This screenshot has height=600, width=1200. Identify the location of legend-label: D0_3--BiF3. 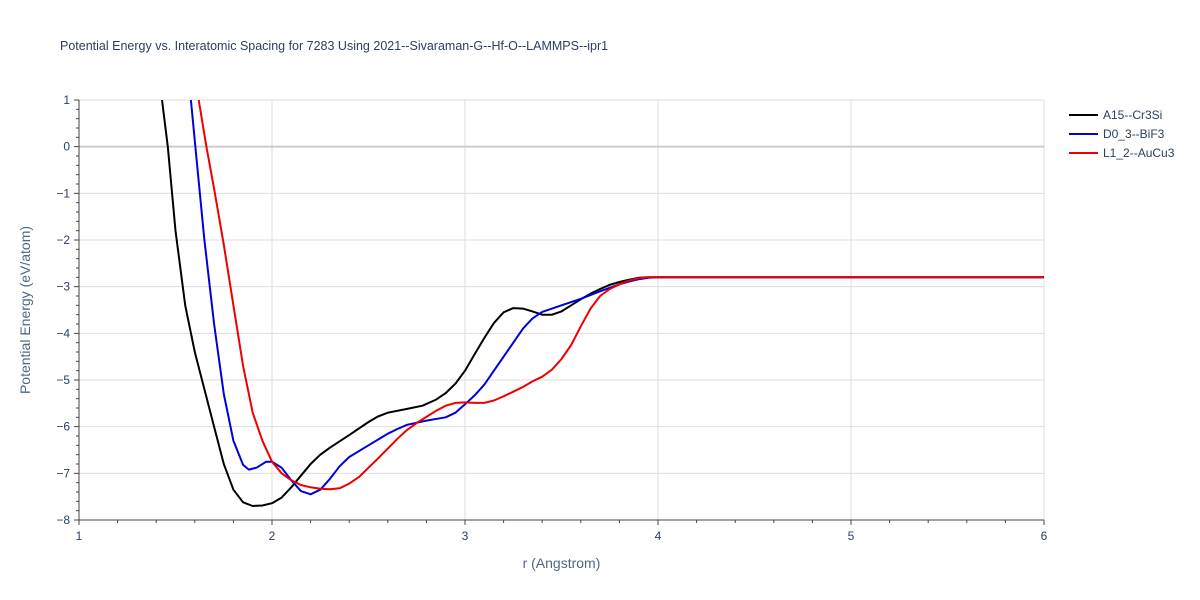
(1134, 134).